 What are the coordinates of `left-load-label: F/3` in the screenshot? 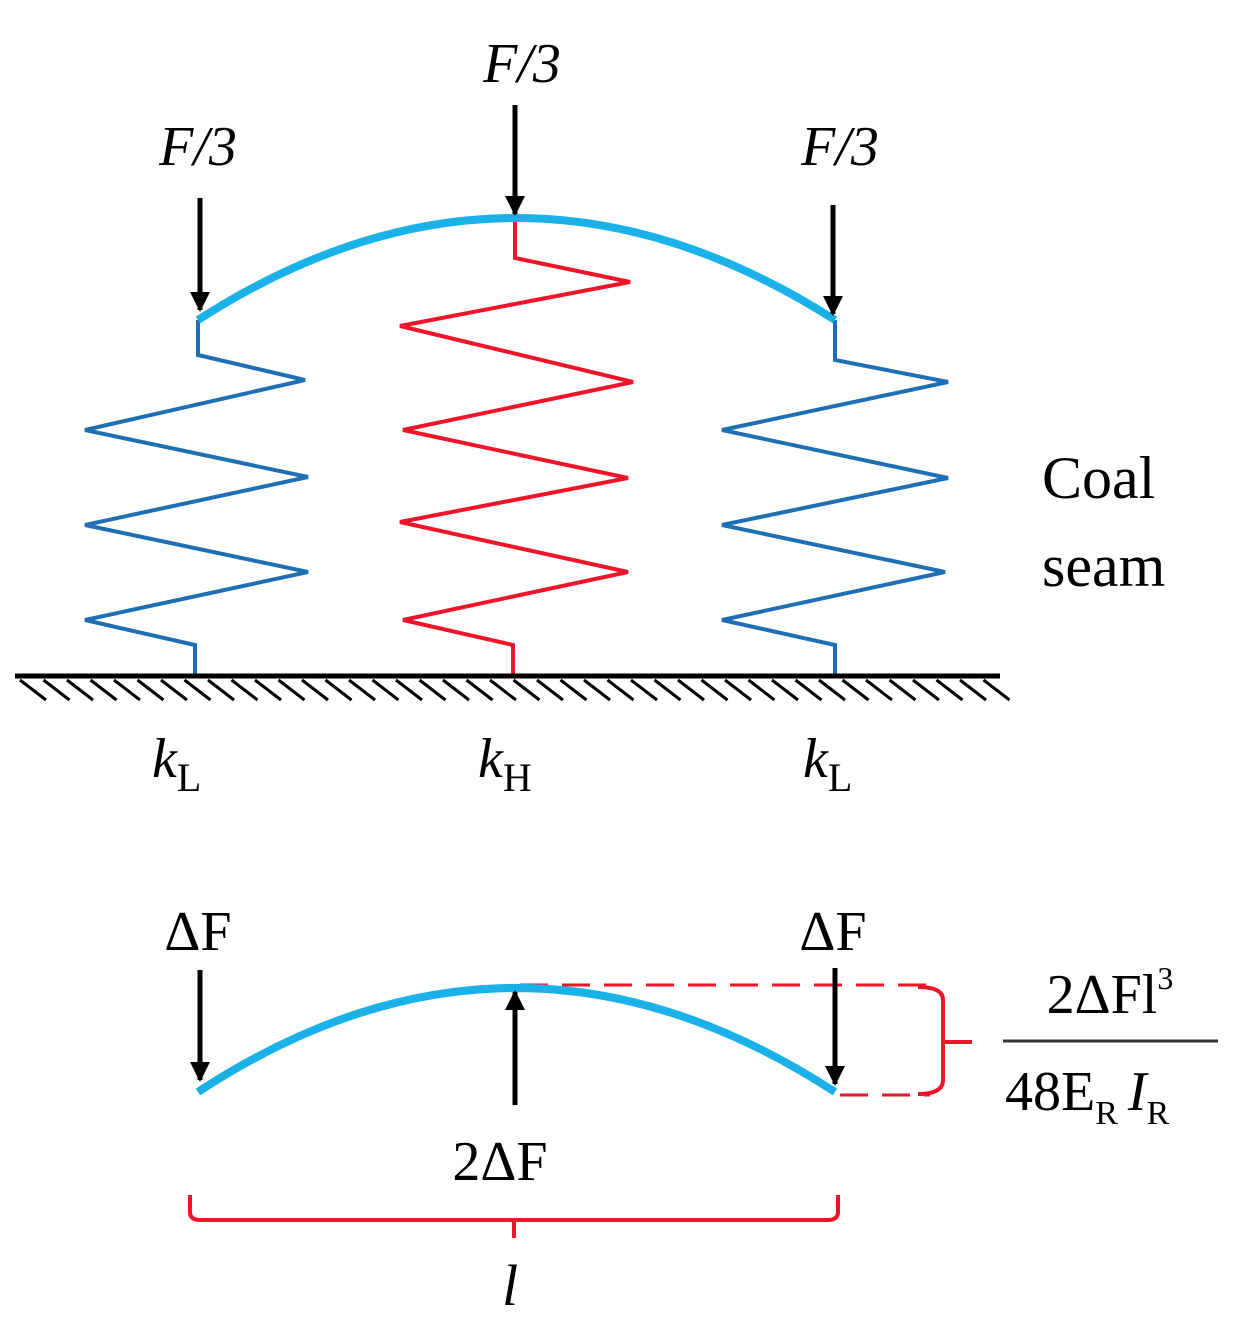 It's located at (197, 147).